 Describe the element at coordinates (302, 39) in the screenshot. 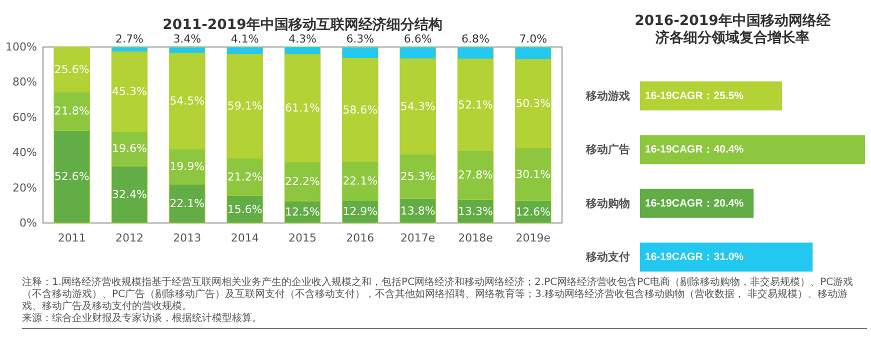

I see `data-label: 4.3%` at that location.